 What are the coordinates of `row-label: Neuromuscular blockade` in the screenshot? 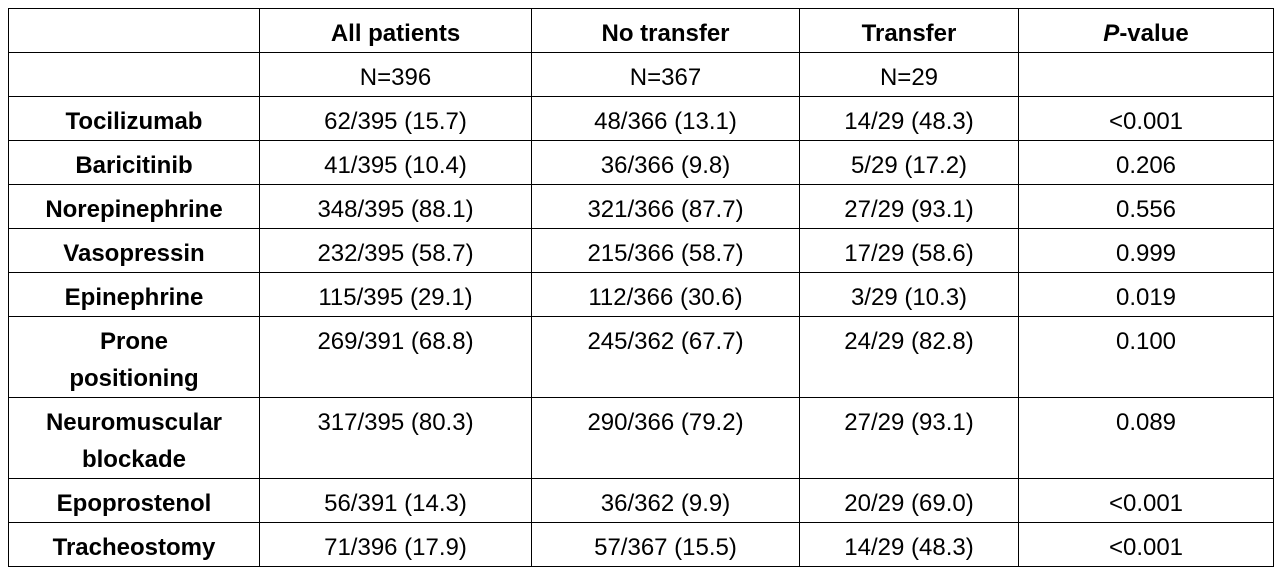 It's located at (134, 438).